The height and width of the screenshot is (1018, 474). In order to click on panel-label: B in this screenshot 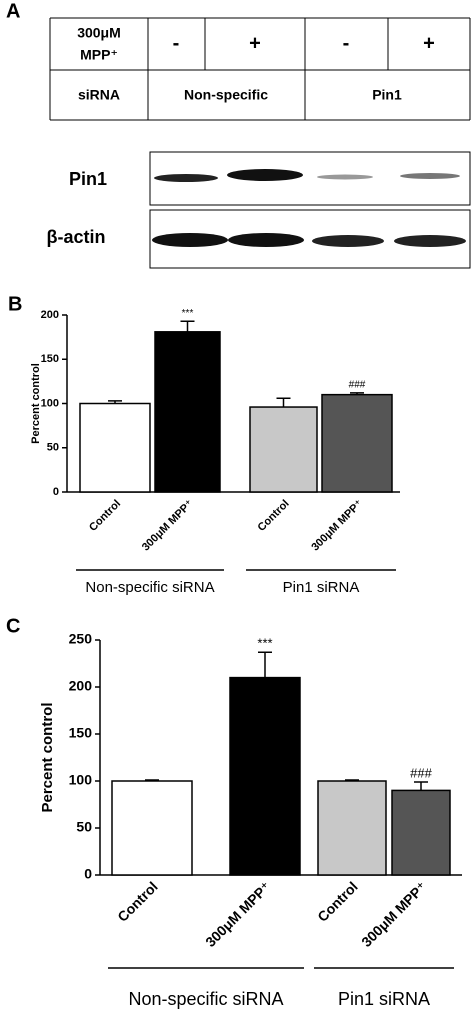, I will do `click(15, 304)`.